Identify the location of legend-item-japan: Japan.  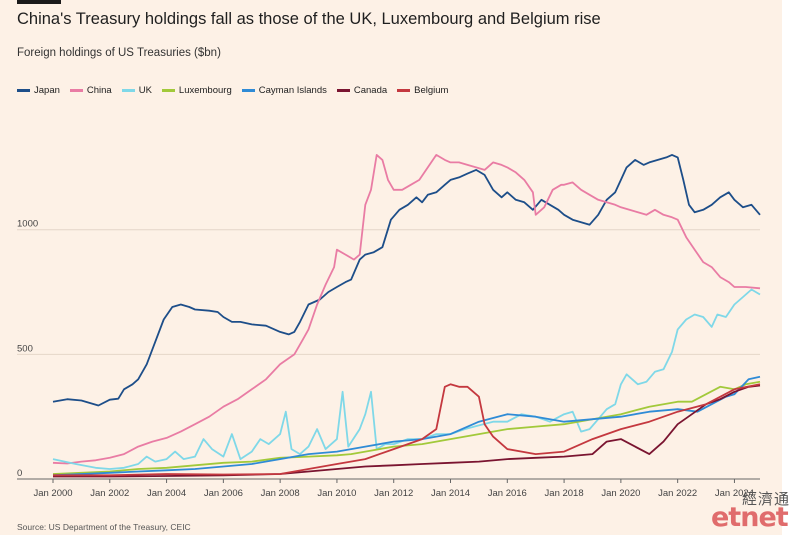
(38, 90).